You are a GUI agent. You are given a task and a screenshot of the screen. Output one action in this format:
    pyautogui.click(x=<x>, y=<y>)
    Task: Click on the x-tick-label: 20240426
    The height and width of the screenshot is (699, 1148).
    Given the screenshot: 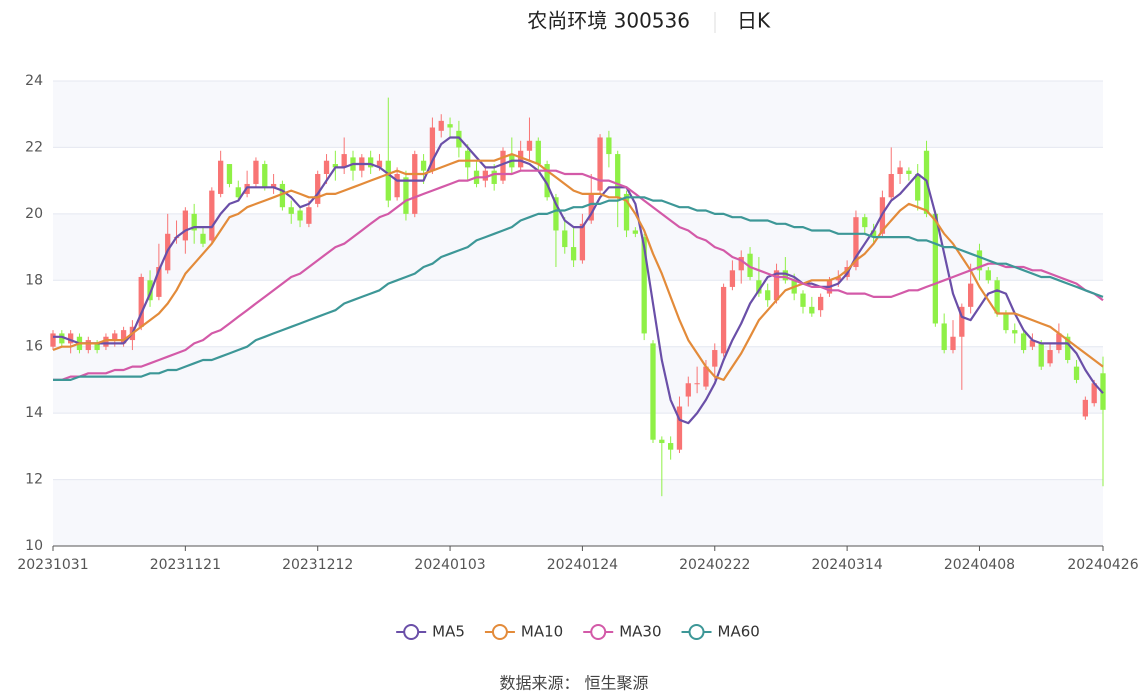 What is the action you would take?
    pyautogui.click(x=1102, y=565)
    